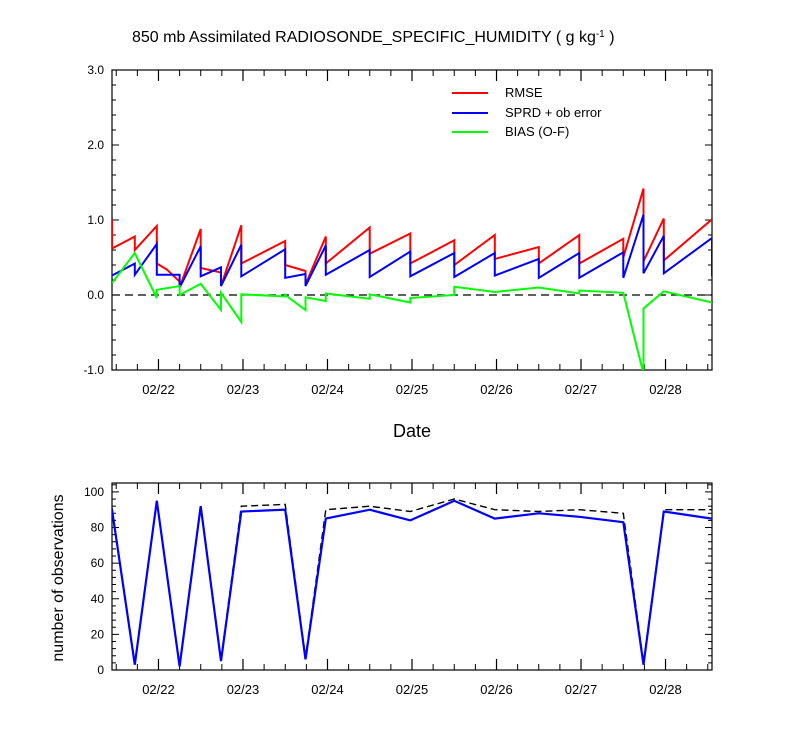  What do you see at coordinates (496, 689) in the screenshot?
I see `bottom-xtick-label: 02/26` at bounding box center [496, 689].